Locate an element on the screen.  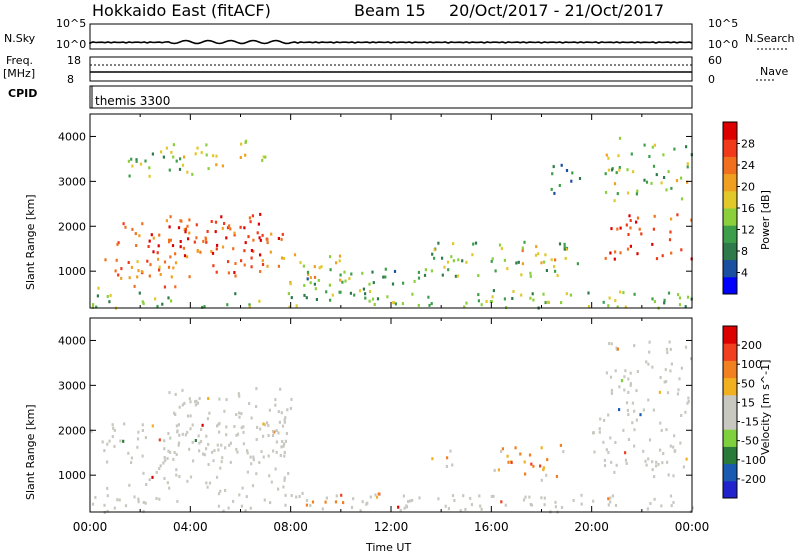
nave-tick-bottom: 0 is located at coordinates (711, 79).